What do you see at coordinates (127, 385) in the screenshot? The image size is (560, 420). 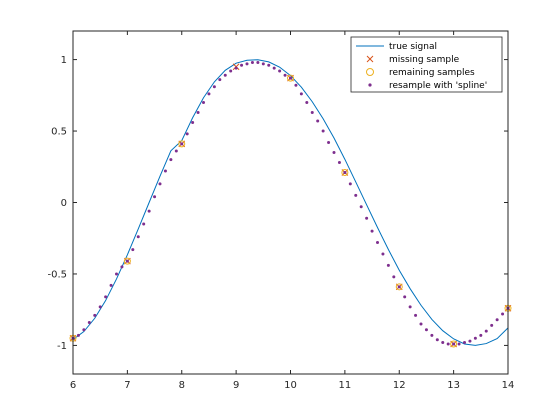 I see `x-tick-label: 7` at bounding box center [127, 385].